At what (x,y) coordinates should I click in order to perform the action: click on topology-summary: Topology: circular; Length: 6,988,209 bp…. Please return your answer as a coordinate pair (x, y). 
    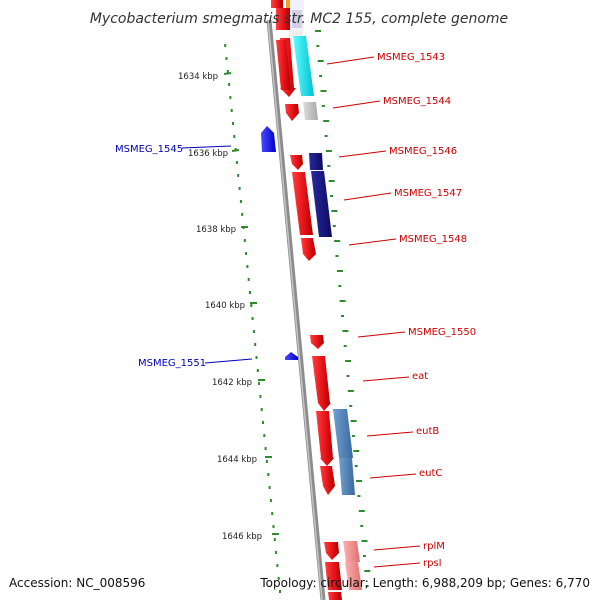
    Looking at the image, I should click on (424, 583).